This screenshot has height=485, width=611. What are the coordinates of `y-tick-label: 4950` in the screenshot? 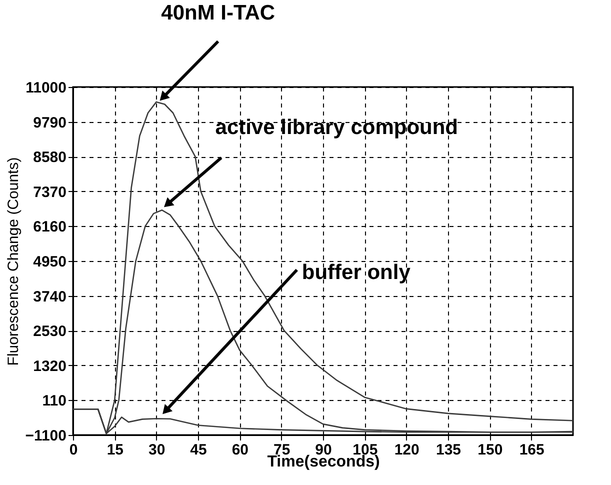 It's located at (49, 262).